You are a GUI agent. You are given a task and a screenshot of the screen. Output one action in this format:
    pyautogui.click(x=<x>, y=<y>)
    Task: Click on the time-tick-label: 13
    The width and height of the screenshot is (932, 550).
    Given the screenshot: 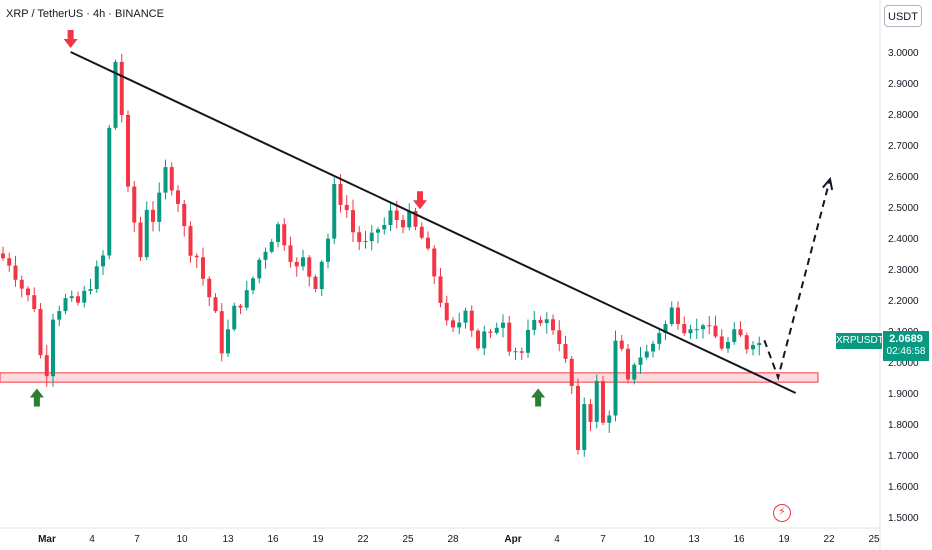 What is the action you would take?
    pyautogui.click(x=694, y=539)
    